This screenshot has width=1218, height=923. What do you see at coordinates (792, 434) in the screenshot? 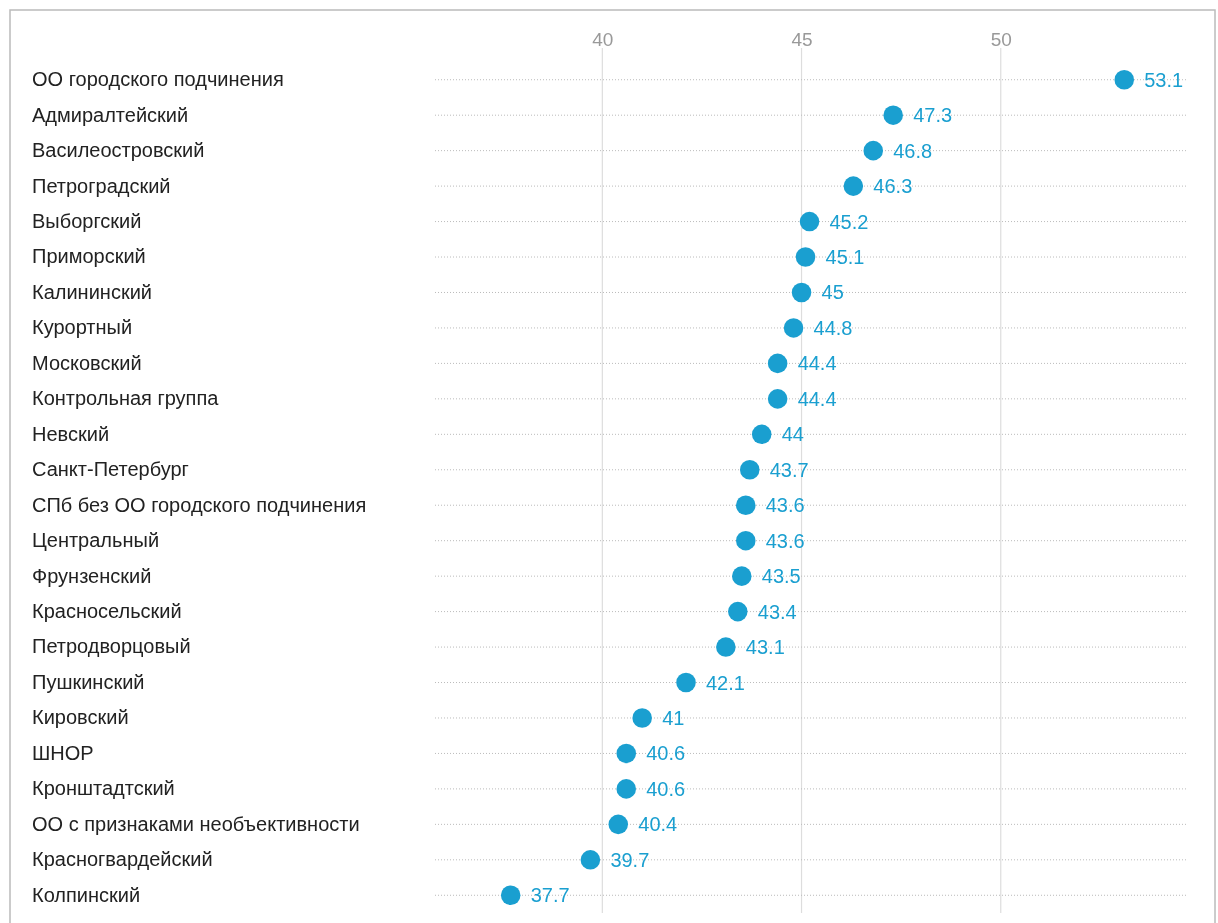
I see `data-label: 44` at bounding box center [792, 434].